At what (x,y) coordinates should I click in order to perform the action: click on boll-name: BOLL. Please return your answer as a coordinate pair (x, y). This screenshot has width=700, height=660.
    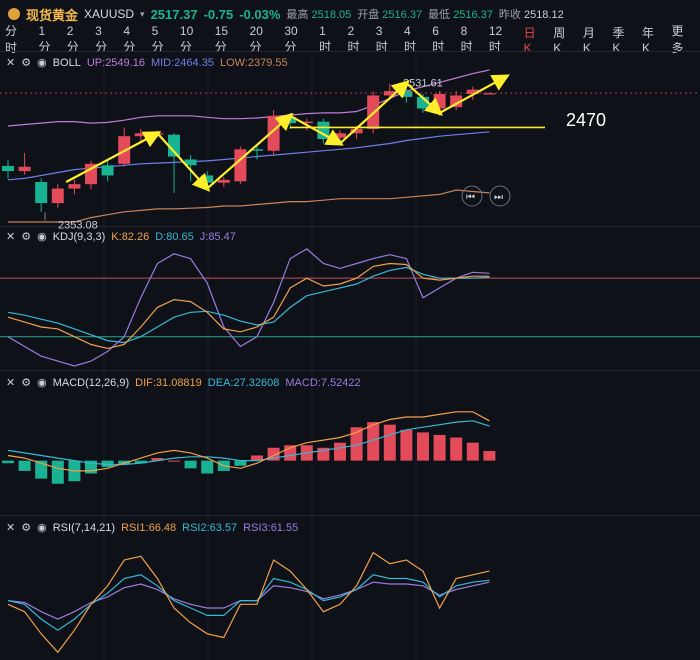
    Looking at the image, I should click on (66, 62).